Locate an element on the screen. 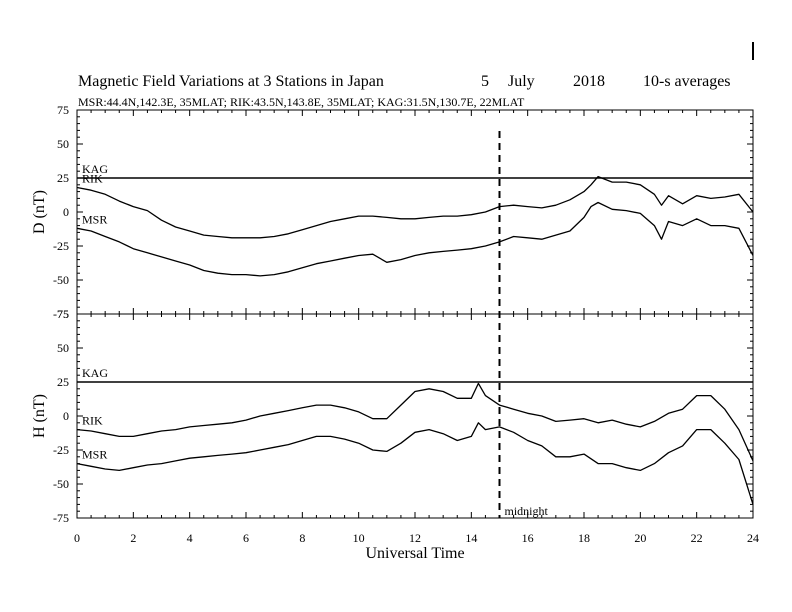  x-tick-label: 18 is located at coordinates (584, 538).